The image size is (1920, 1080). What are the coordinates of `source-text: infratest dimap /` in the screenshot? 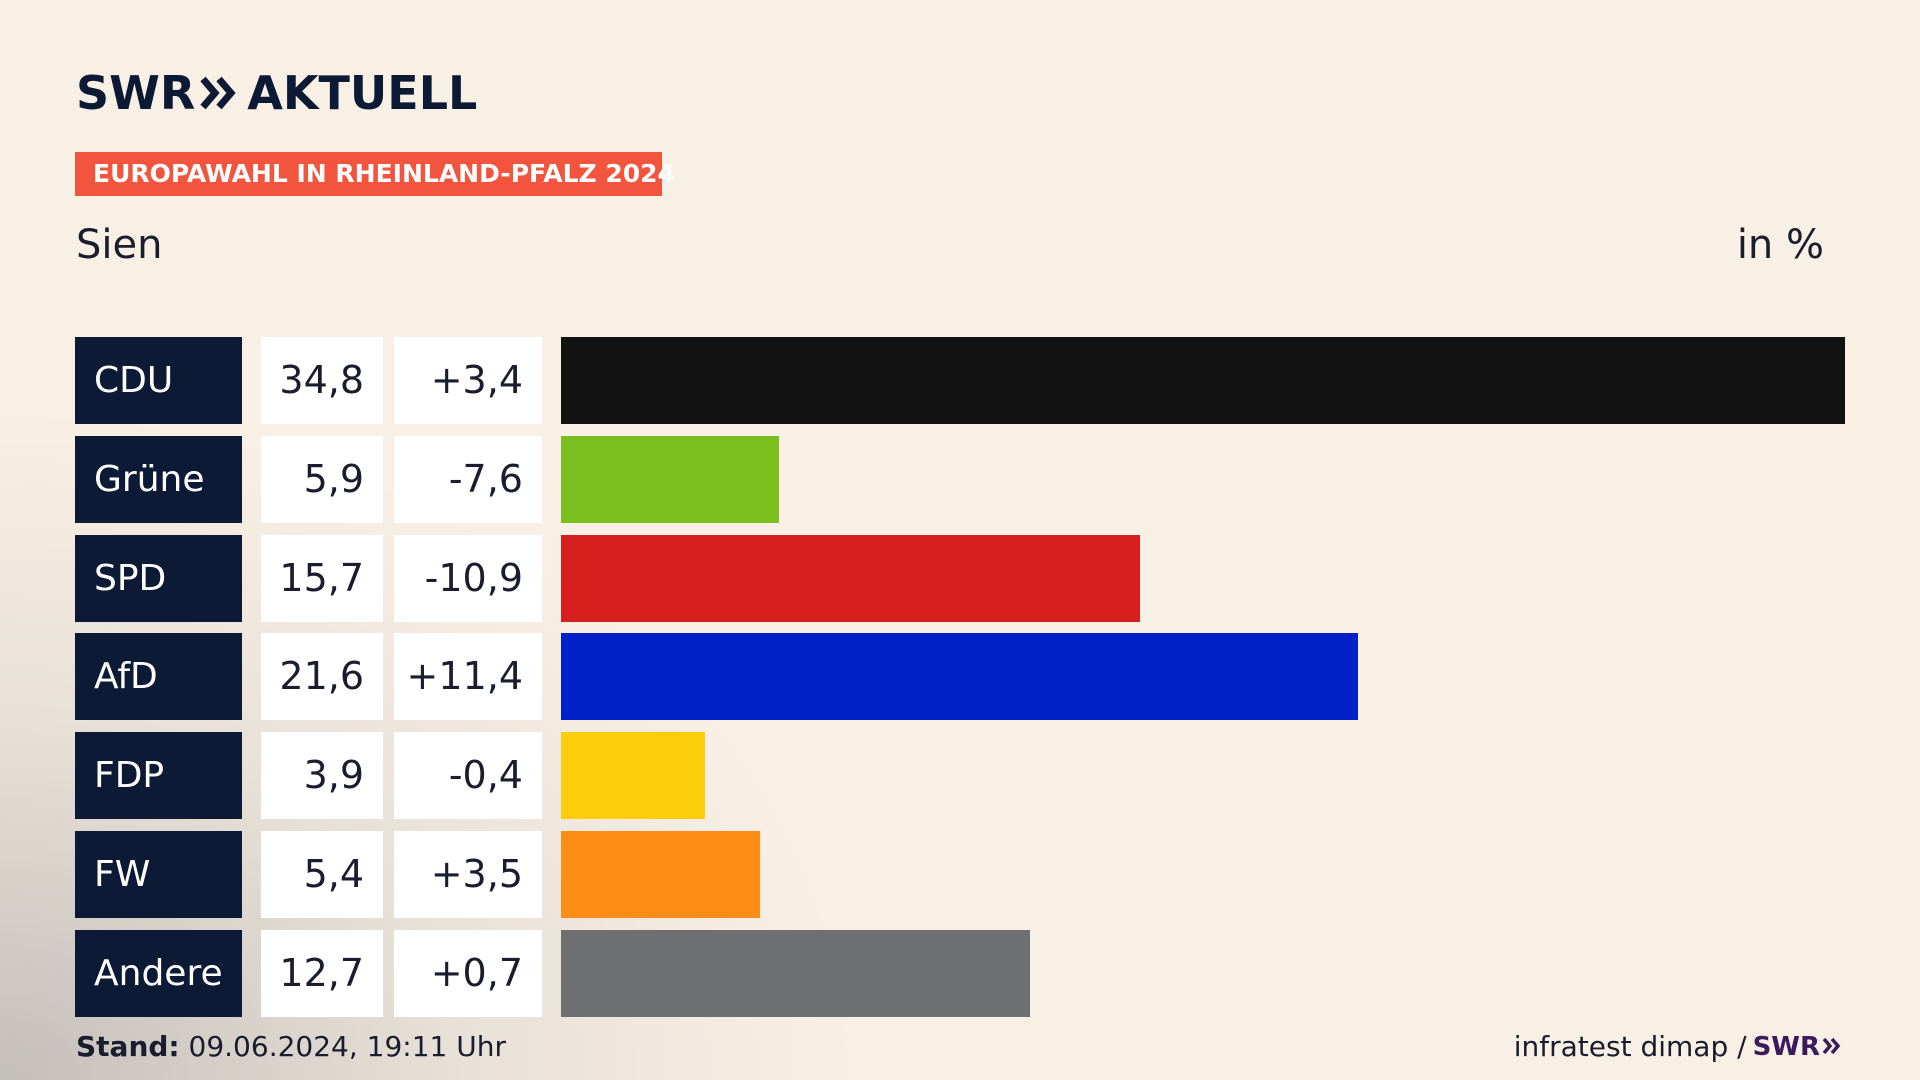 It's located at (1630, 1046).